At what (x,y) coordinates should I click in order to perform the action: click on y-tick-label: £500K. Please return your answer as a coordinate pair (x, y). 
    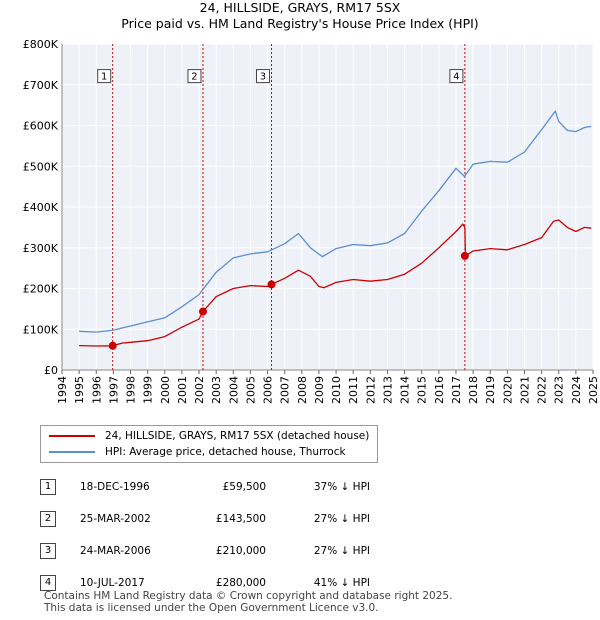
    Looking at the image, I should click on (41, 166).